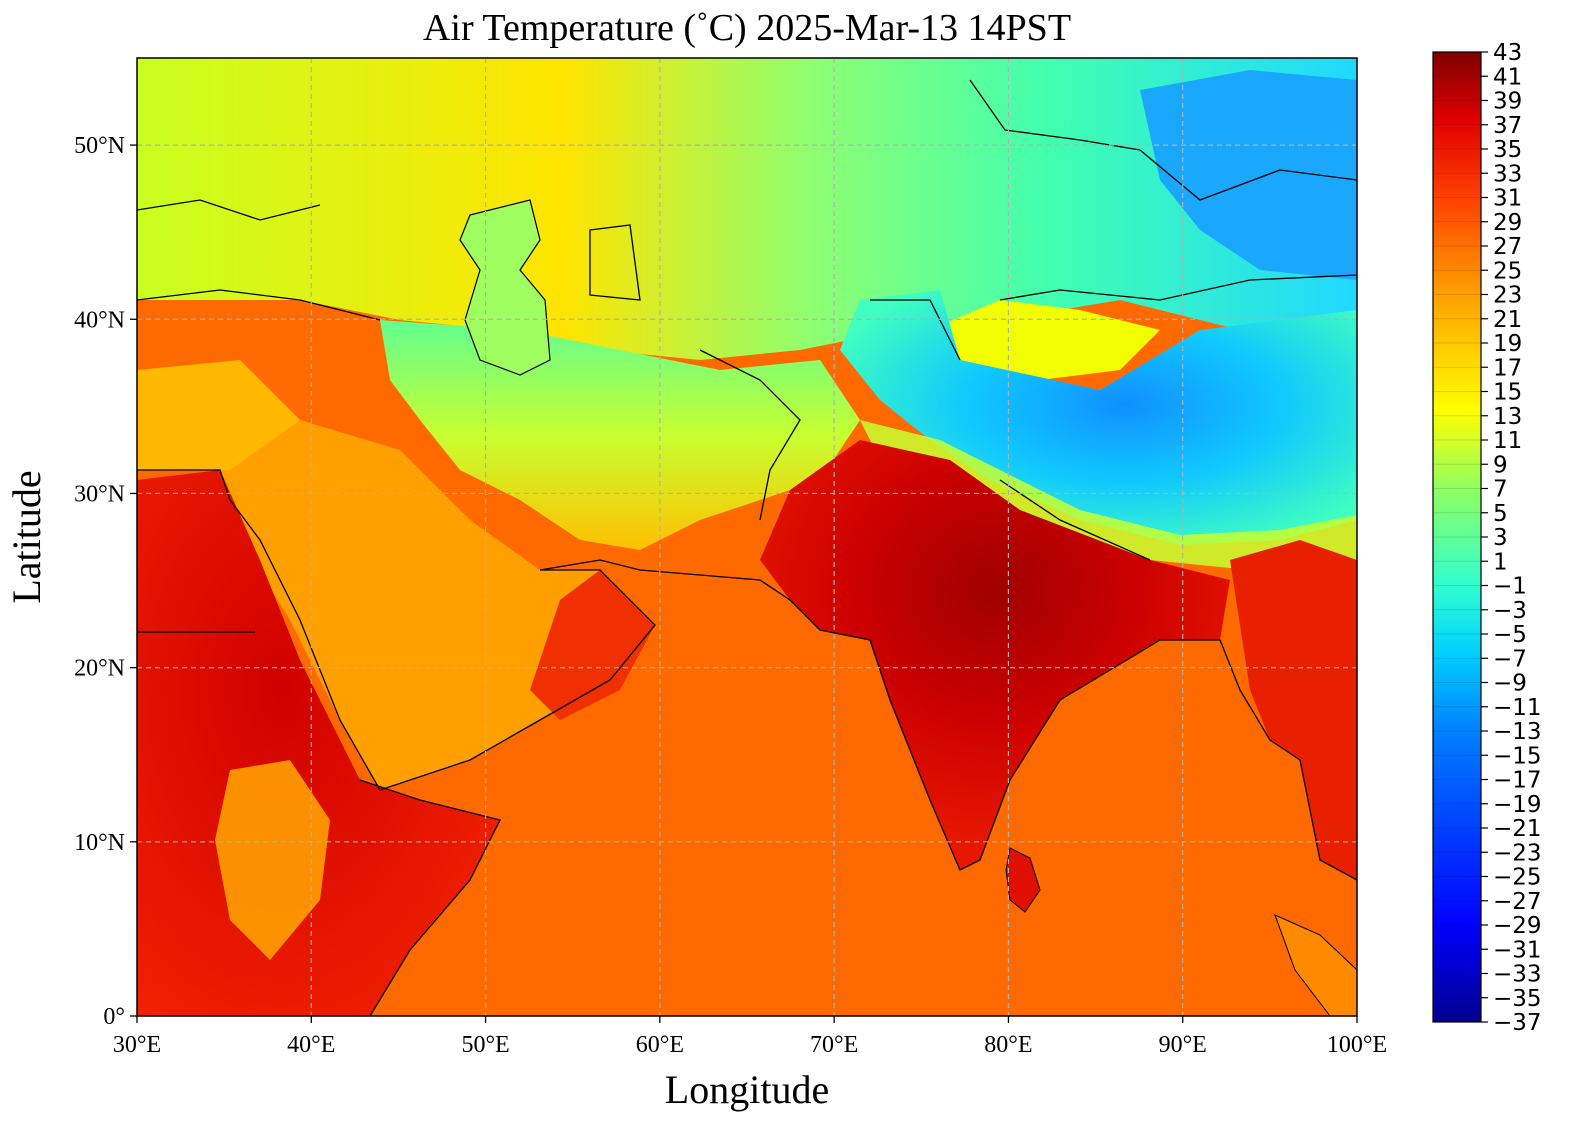 The height and width of the screenshot is (1139, 1593). Describe the element at coordinates (1507, 441) in the screenshot. I see `colorbar-tick-label: 11` at that location.